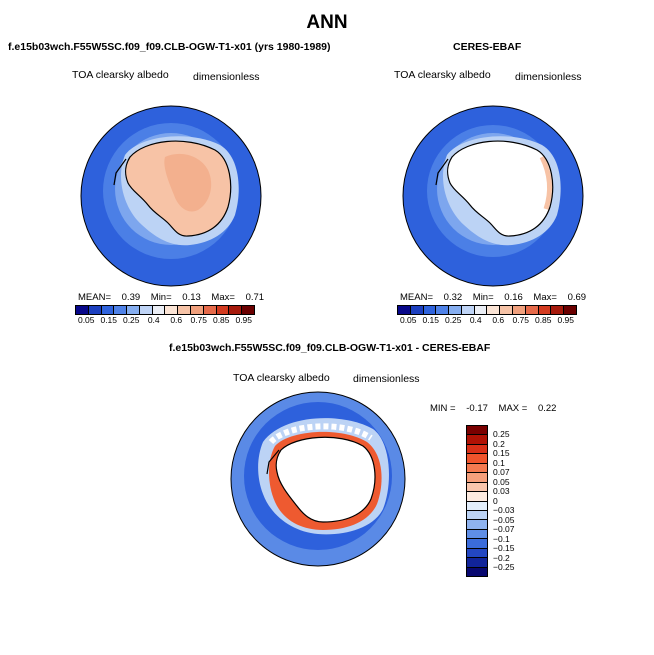 This screenshot has height=655, width=654. What do you see at coordinates (281, 378) in the screenshot?
I see `diff-variable-label: TOA clearsky albedo` at bounding box center [281, 378].